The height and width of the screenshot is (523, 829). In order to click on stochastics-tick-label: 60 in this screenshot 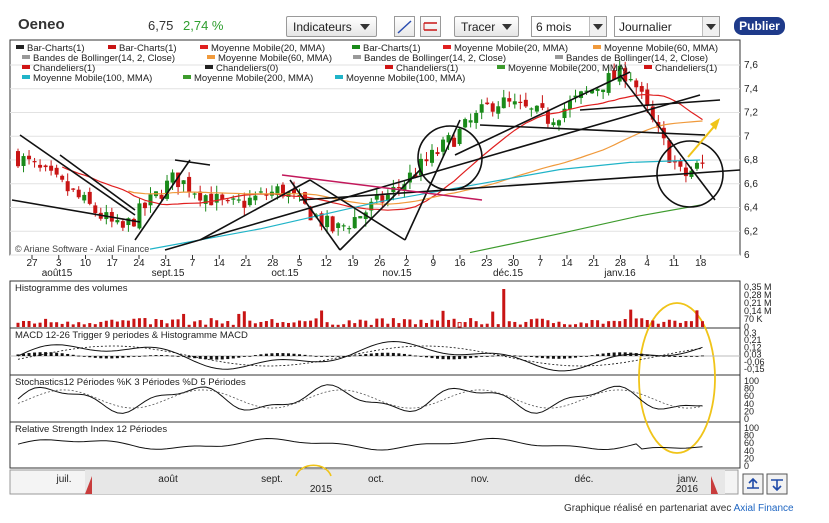, I will do `click(749, 396)`.